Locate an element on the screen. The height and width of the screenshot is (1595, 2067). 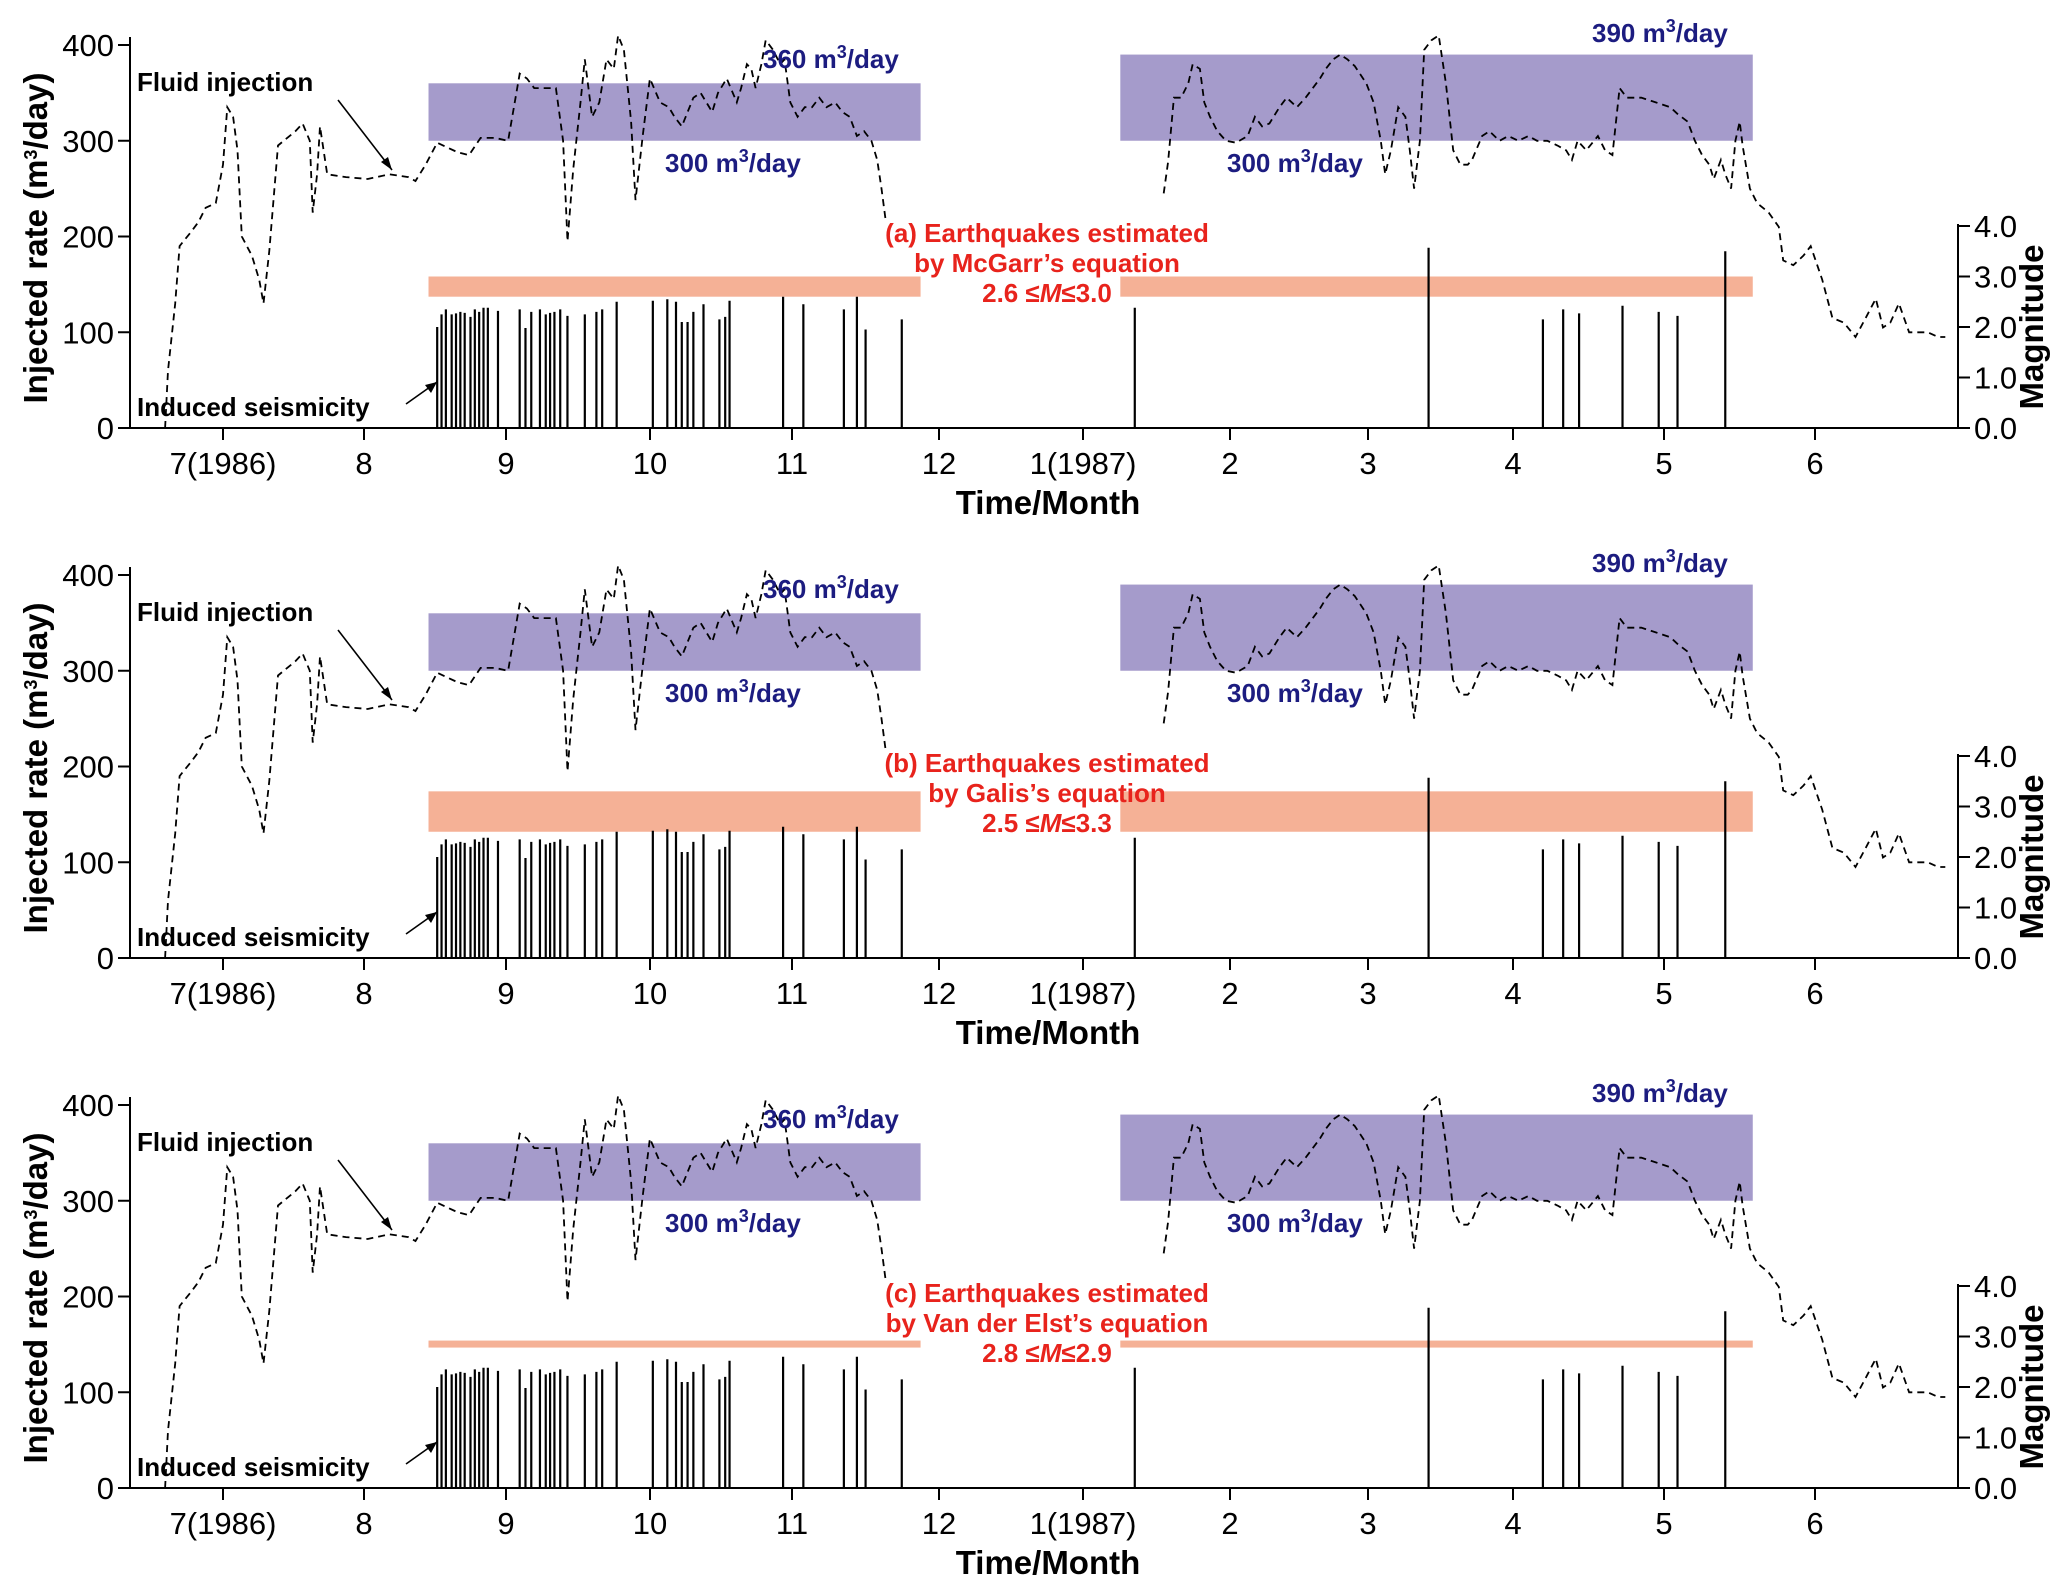
panel-title-line2: by Van der Elst’s equation is located at coordinates (1047, 1323).